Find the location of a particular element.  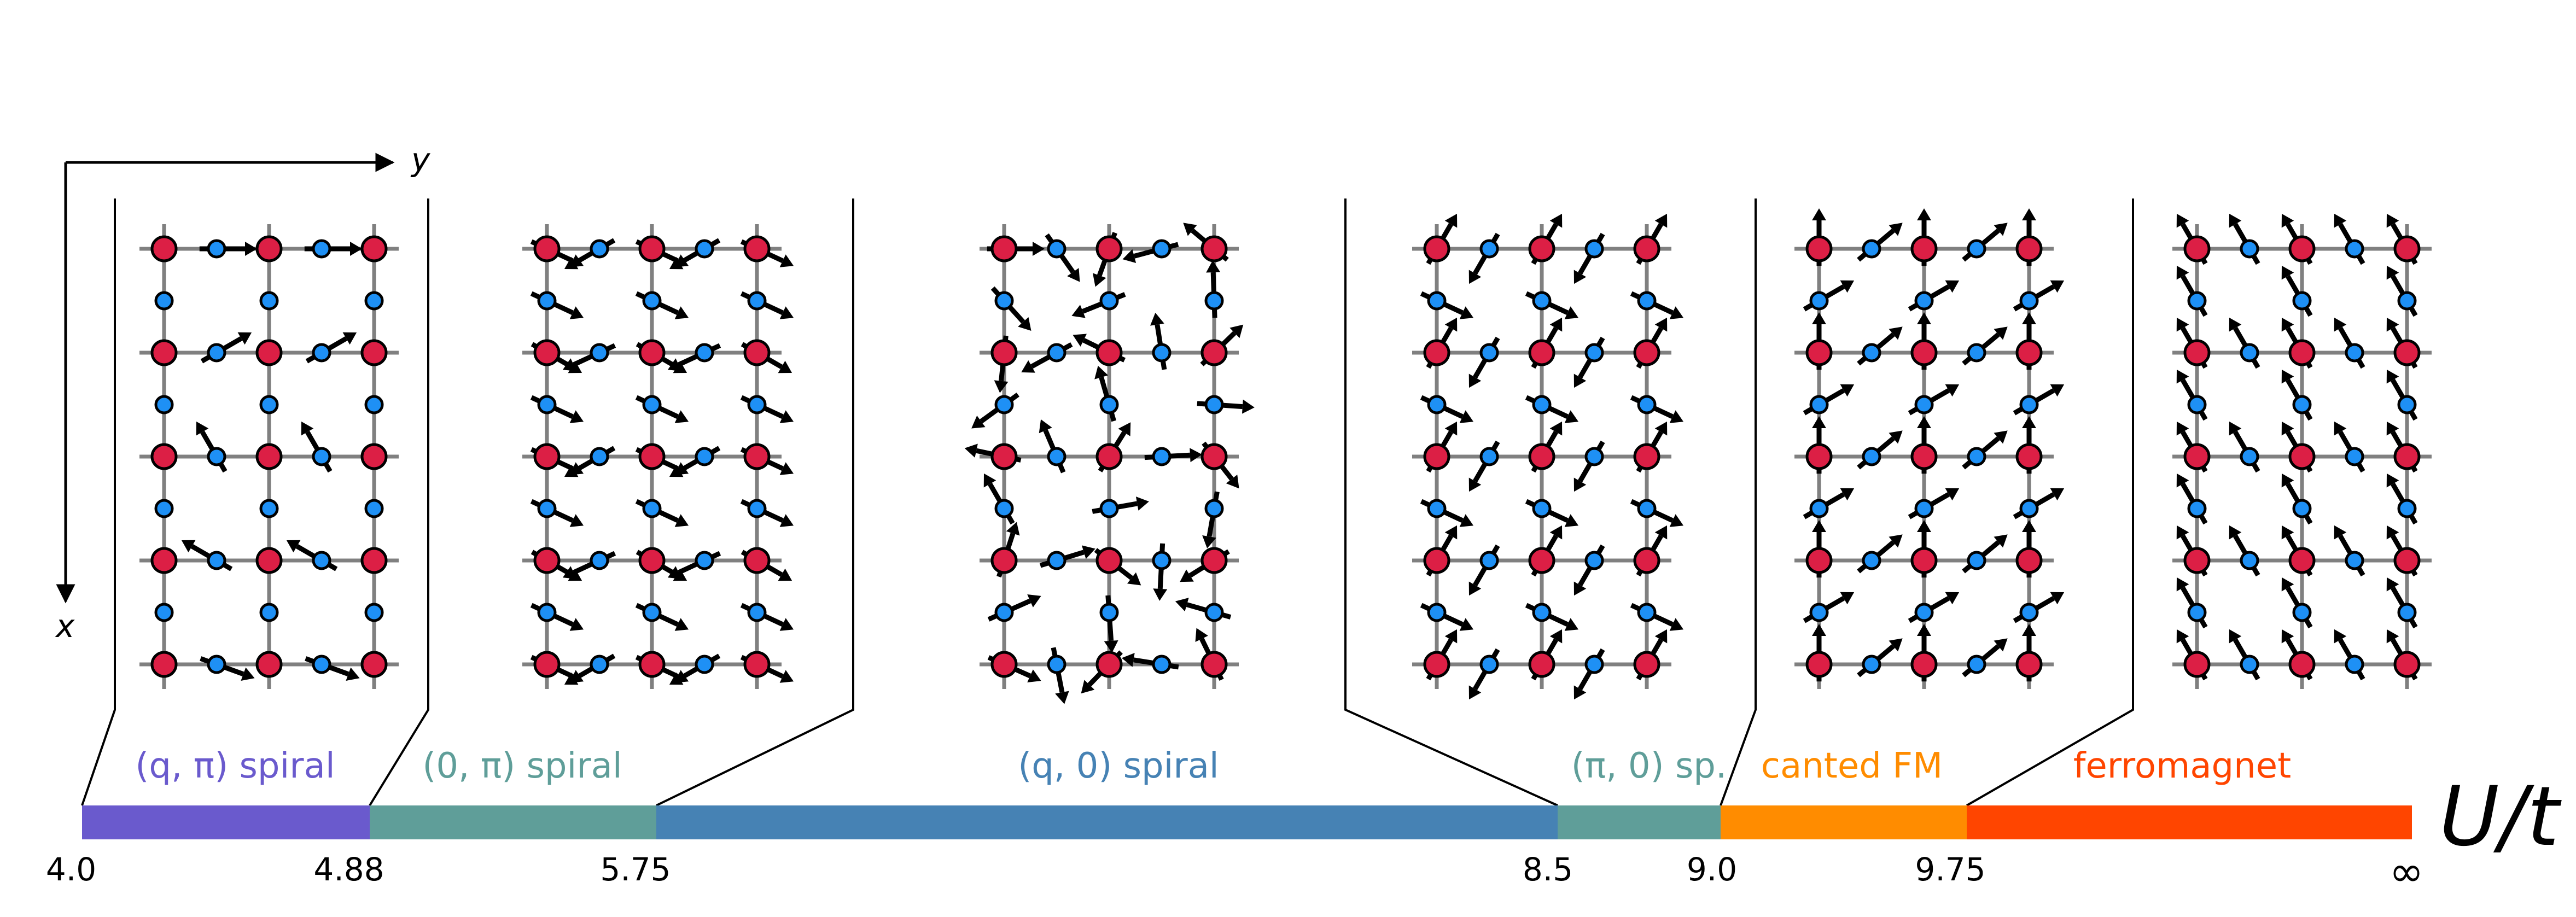

phase-label-canted-fm: canted FM is located at coordinates (1852, 766).